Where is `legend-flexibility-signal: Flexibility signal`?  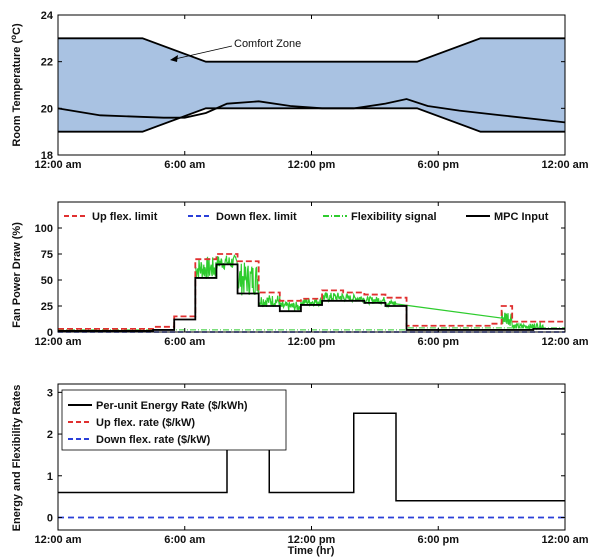 legend-flexibility-signal: Flexibility signal is located at coordinates (394, 217).